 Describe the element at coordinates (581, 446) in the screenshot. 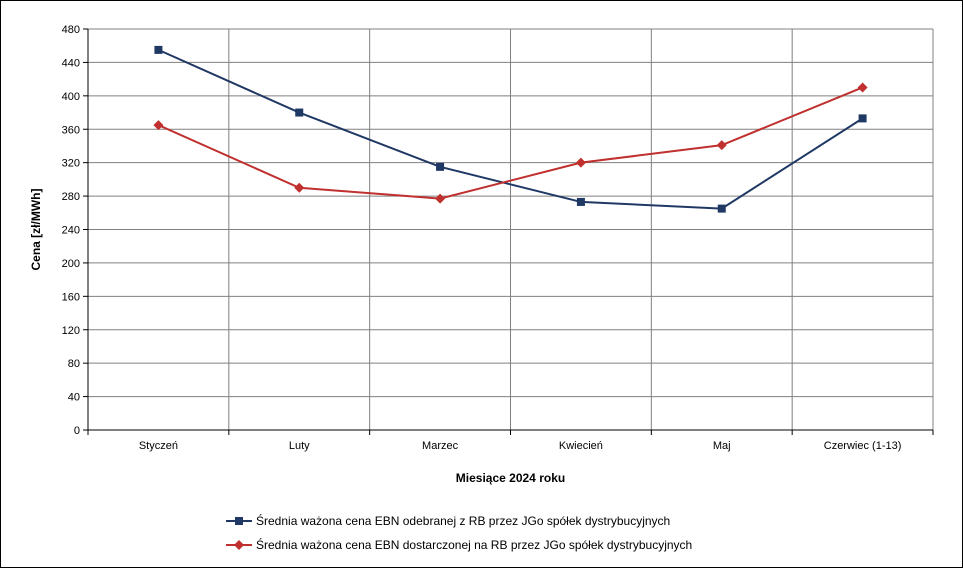

I see `x-tick-label: Kwiecień` at that location.